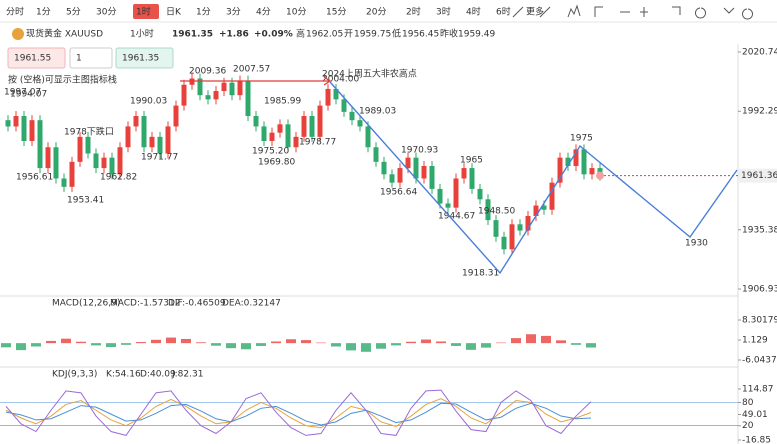 This screenshot has width=777, height=444. I want to click on y-tick-label: 1.129, so click(755, 341).